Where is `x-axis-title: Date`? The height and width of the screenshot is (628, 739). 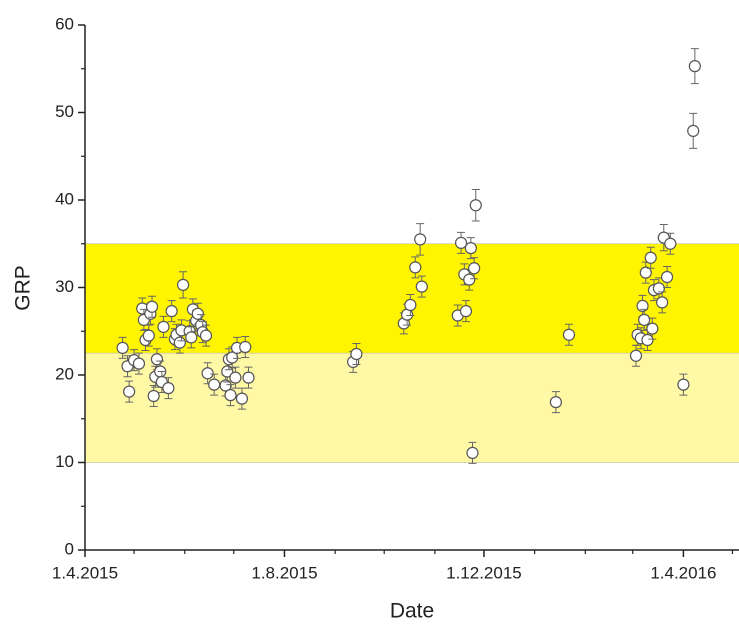 x-axis-title: Date is located at coordinates (412, 611).